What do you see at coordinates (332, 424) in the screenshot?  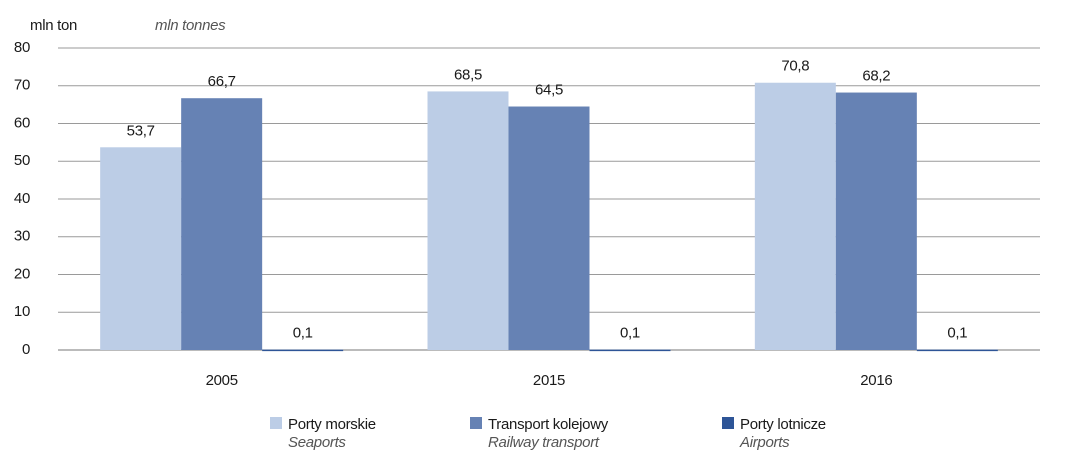 I see `legend-label: Porty morskie` at bounding box center [332, 424].